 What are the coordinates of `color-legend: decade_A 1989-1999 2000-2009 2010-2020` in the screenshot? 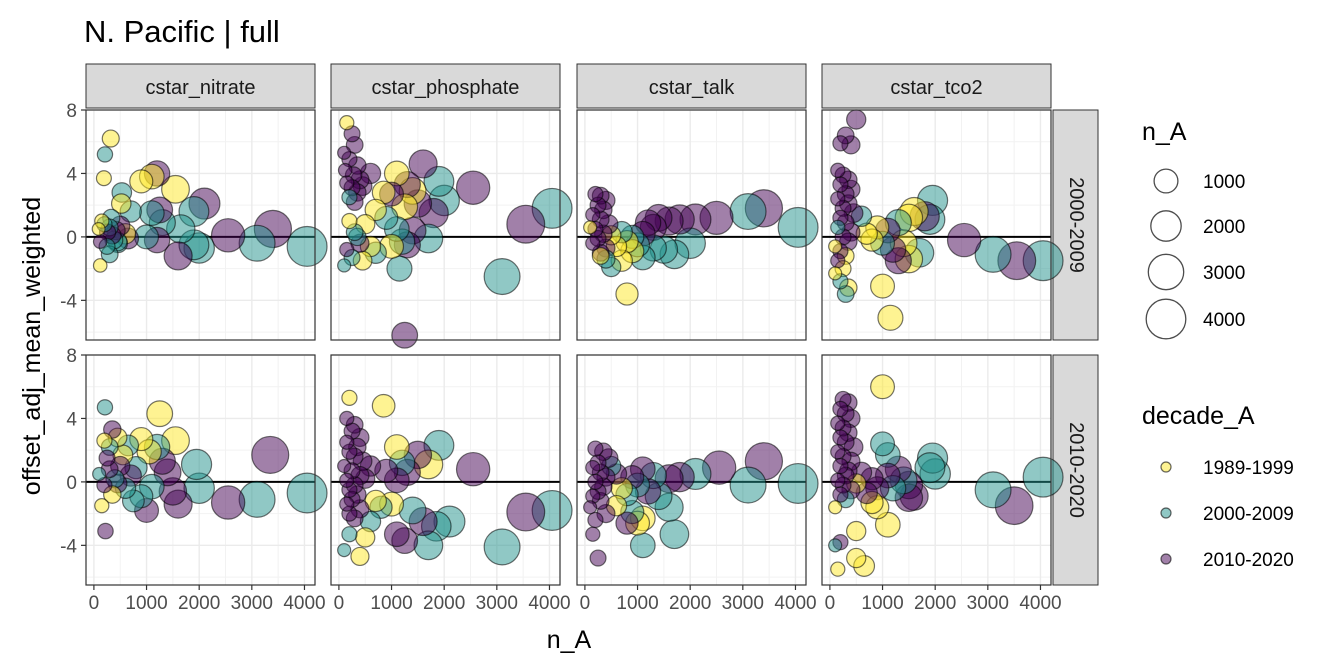 It's located at (1218, 486).